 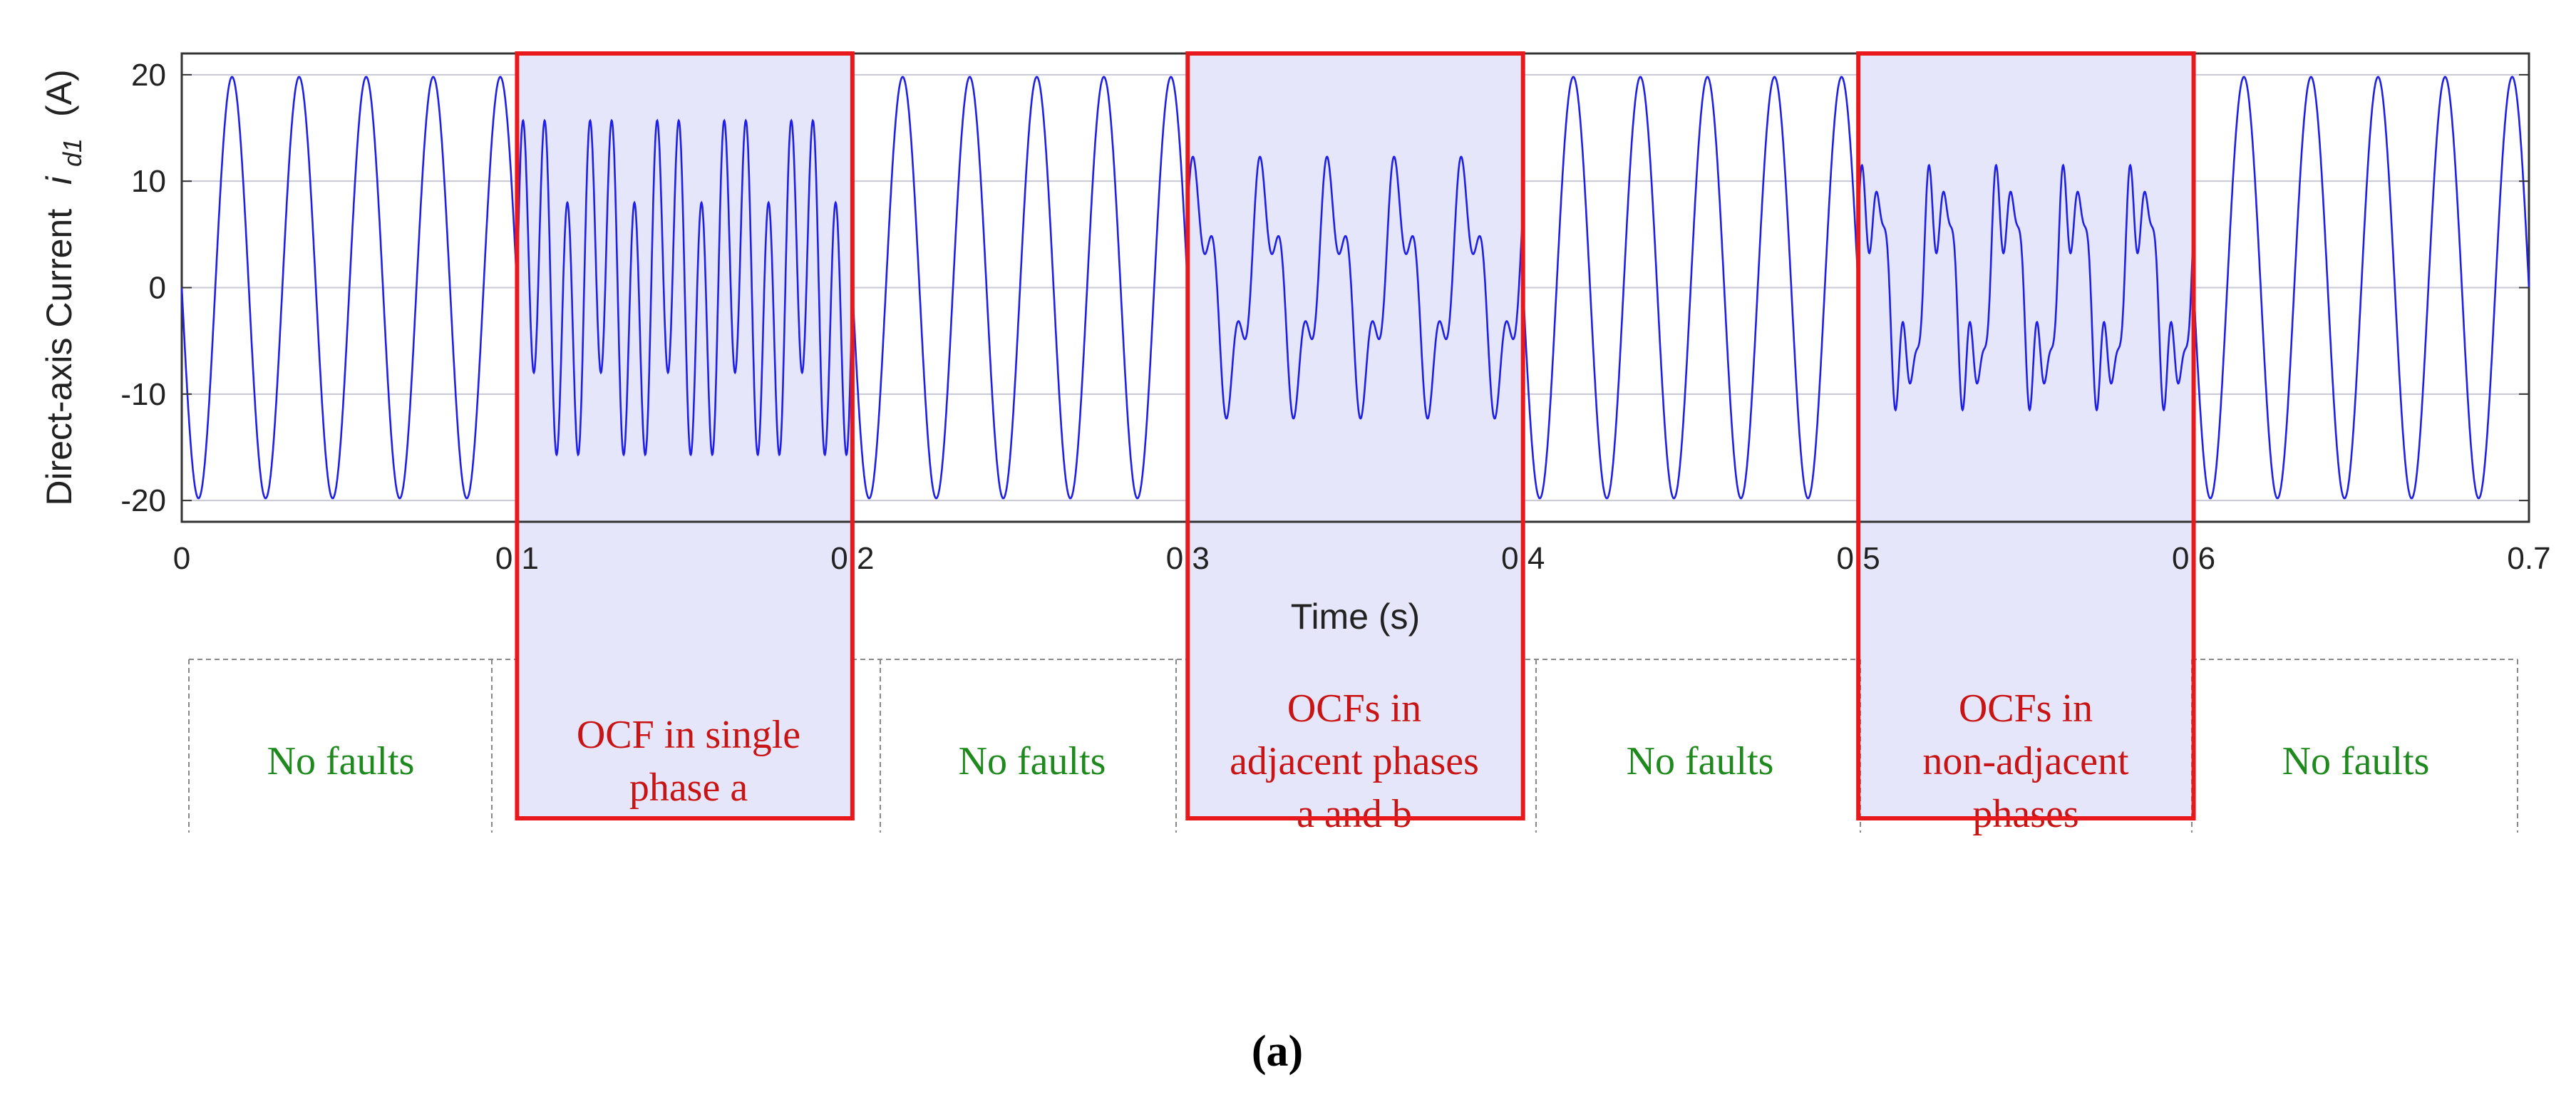 What do you see at coordinates (688, 761) in the screenshot?
I see `annotation-label: OCF in single phase a` at bounding box center [688, 761].